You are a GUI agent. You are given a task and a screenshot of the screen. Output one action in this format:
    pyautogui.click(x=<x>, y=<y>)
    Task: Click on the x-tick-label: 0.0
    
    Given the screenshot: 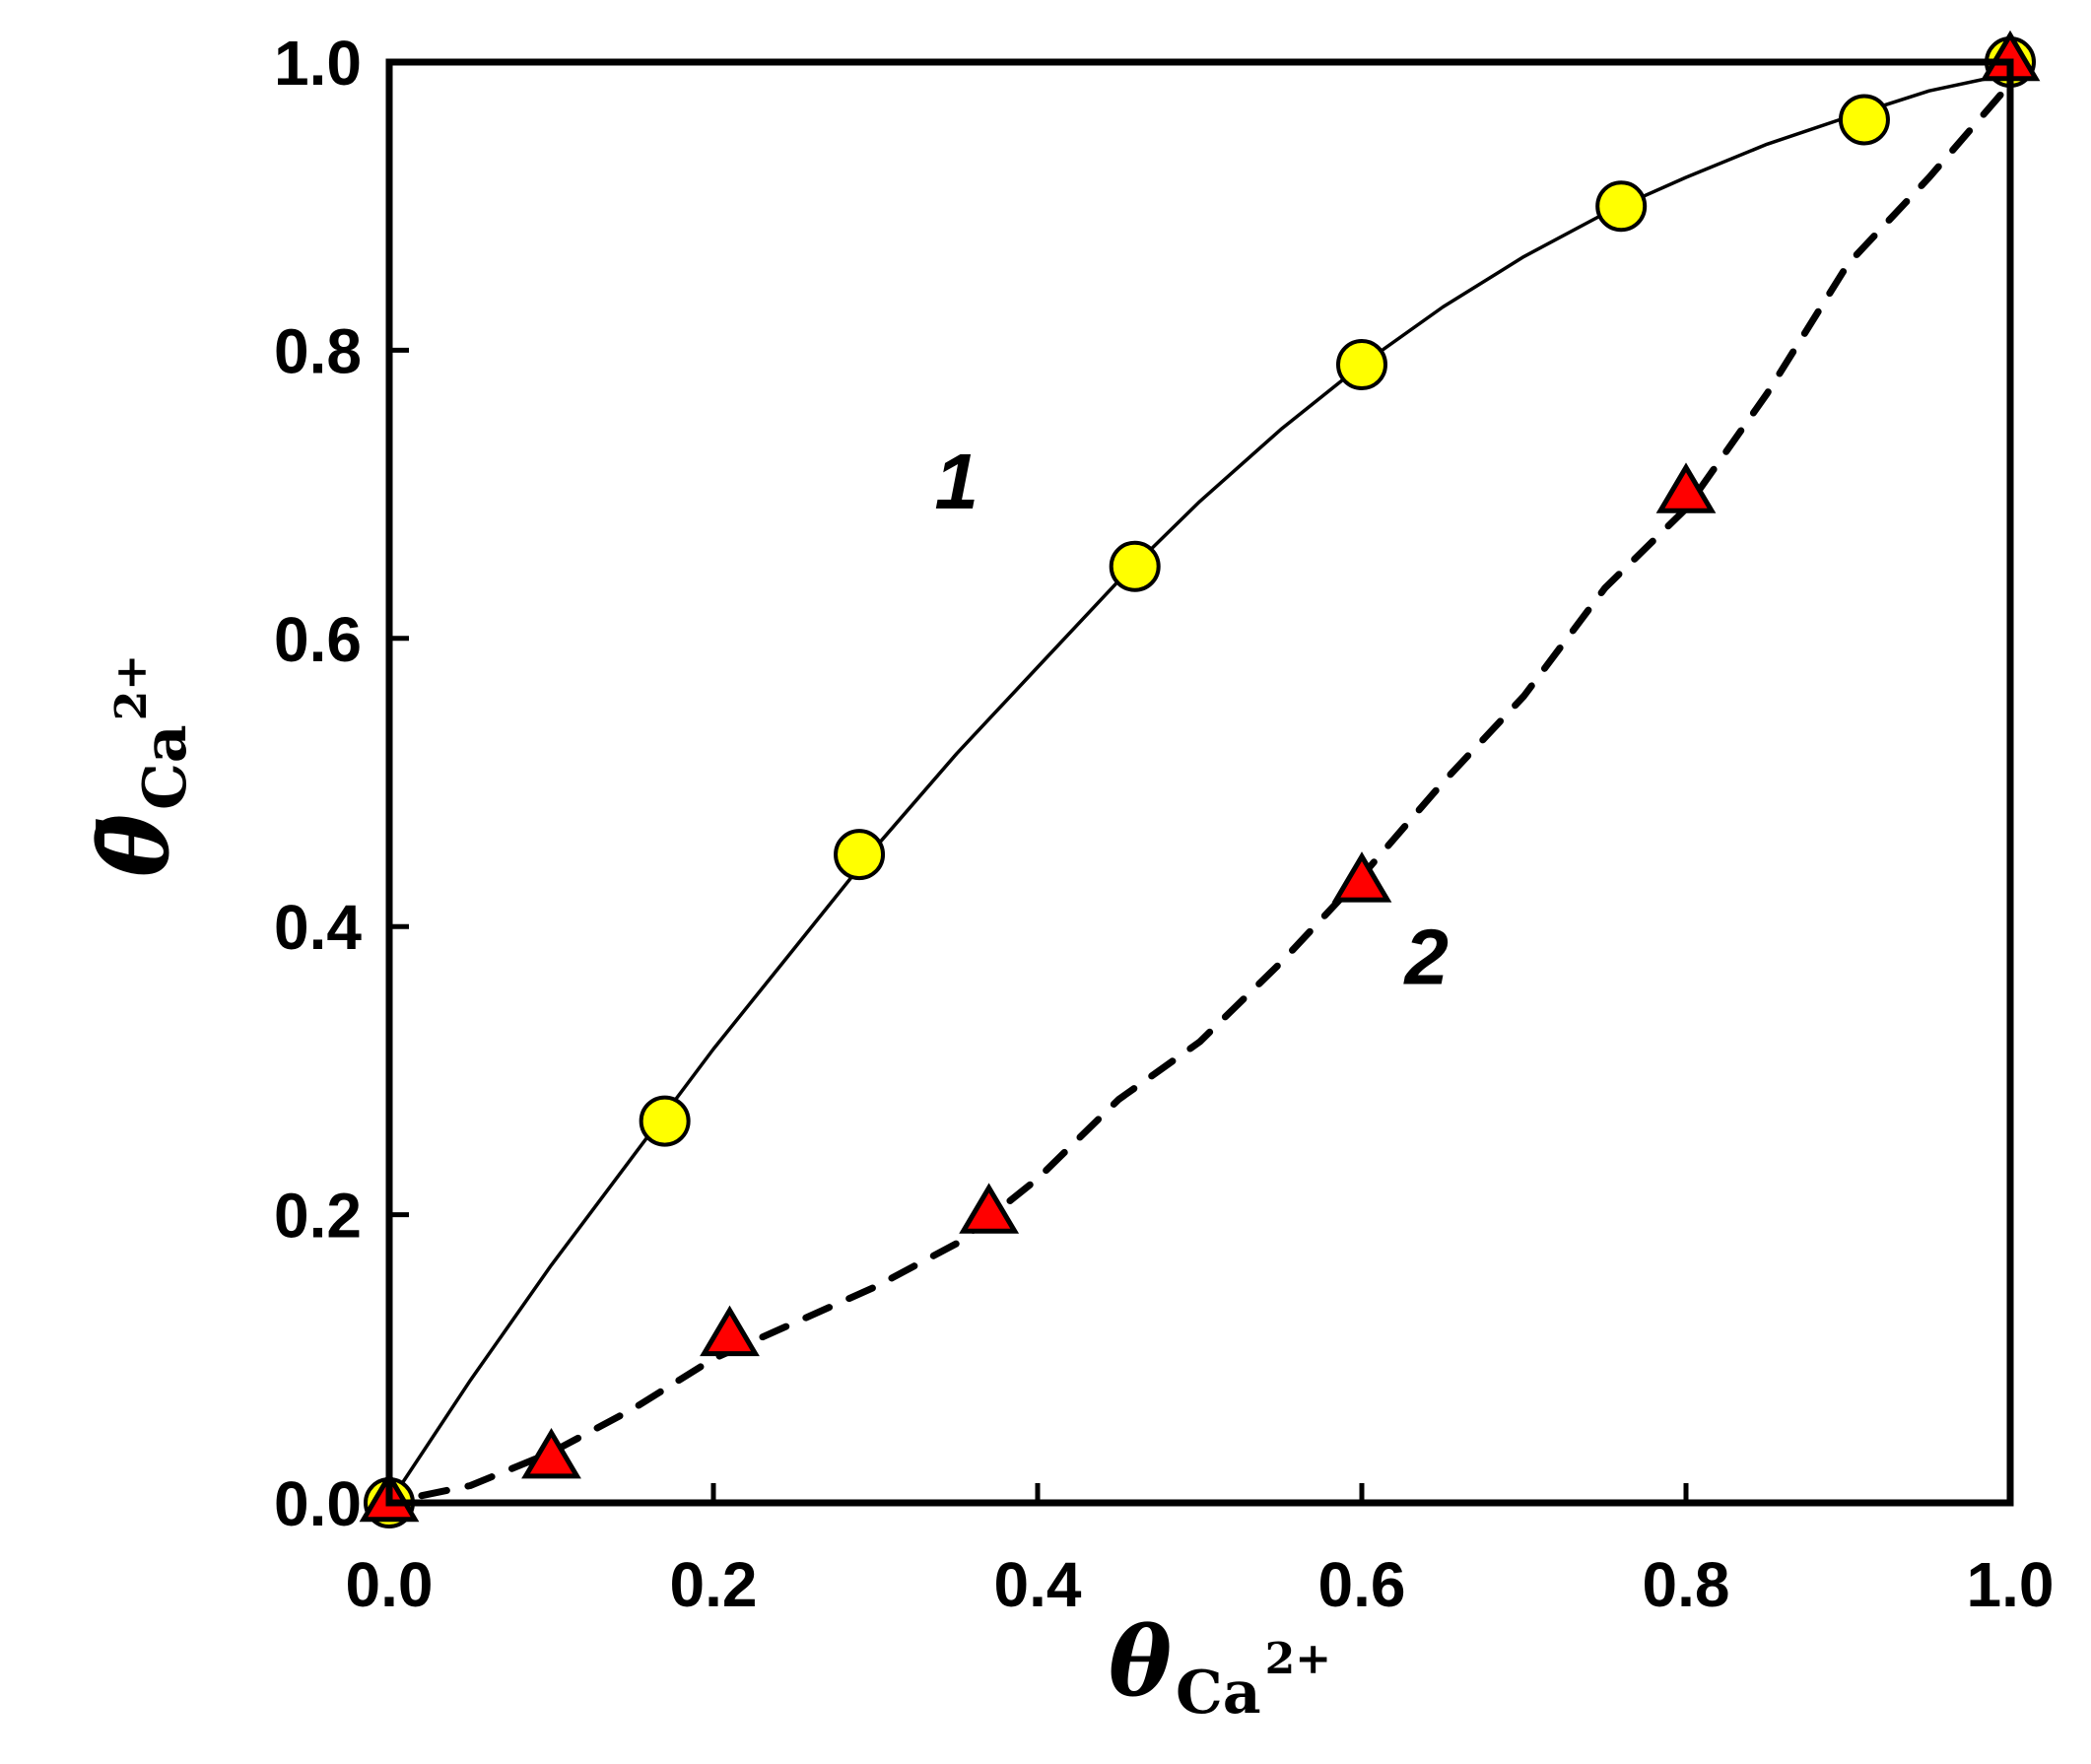 What is the action you would take?
    pyautogui.click(x=390, y=1584)
    